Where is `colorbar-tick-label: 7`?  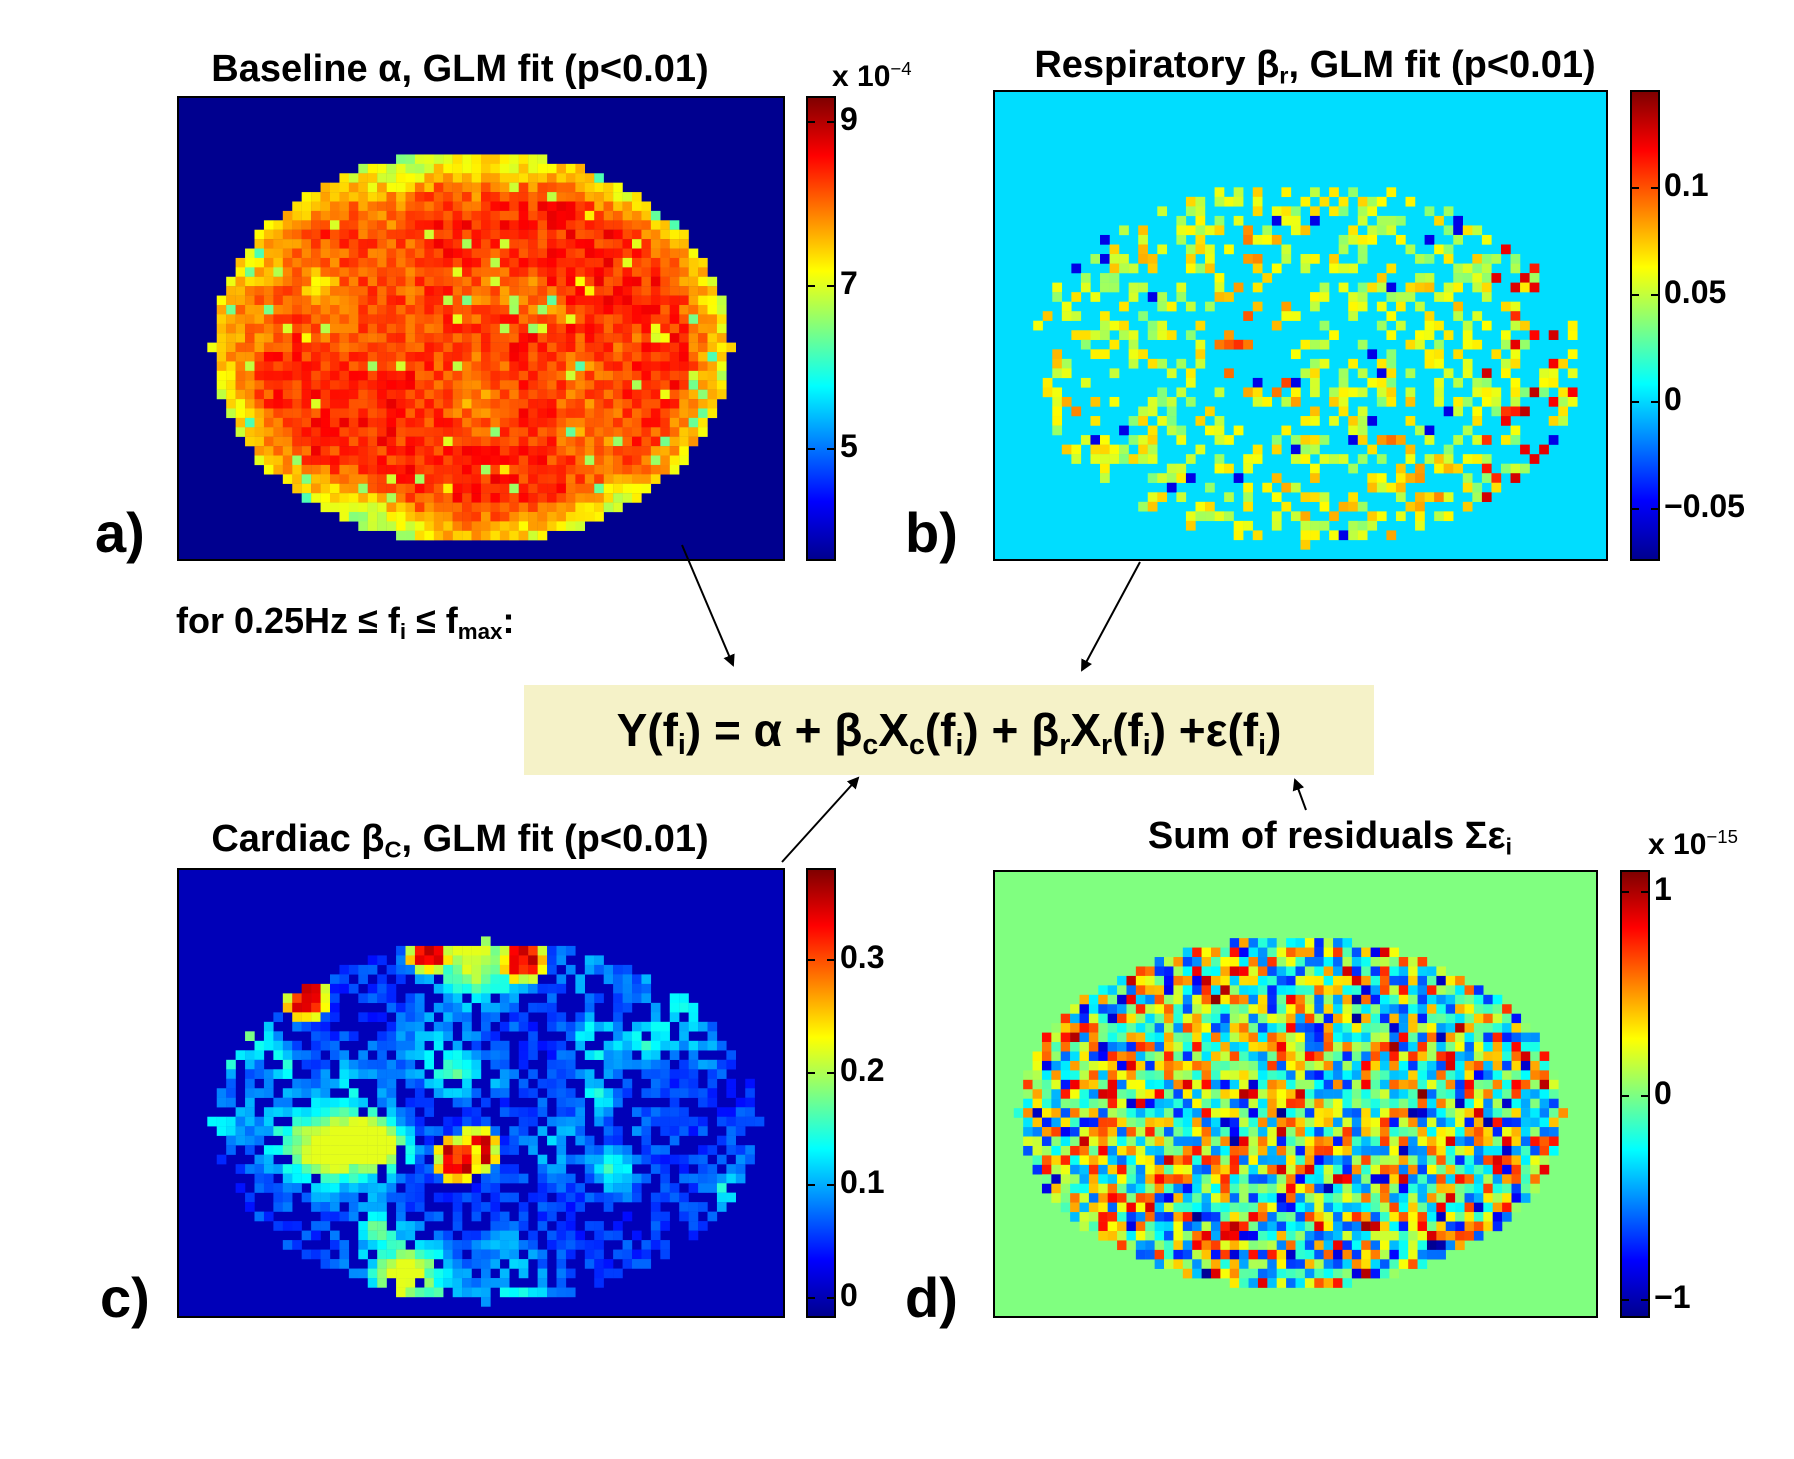
colorbar-tick-label: 7 is located at coordinates (849, 282).